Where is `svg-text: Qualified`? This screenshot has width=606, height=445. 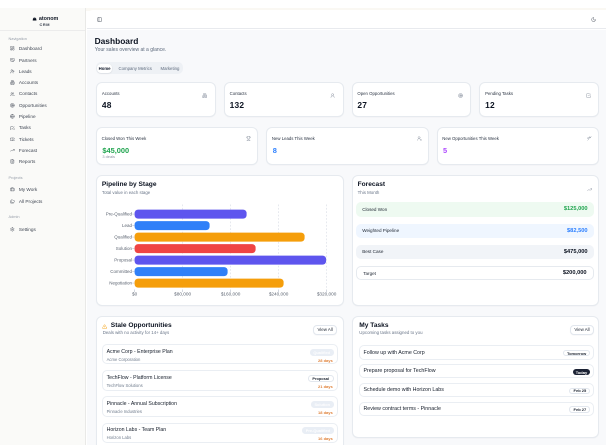
svg-text: Qualified is located at coordinates (123, 236).